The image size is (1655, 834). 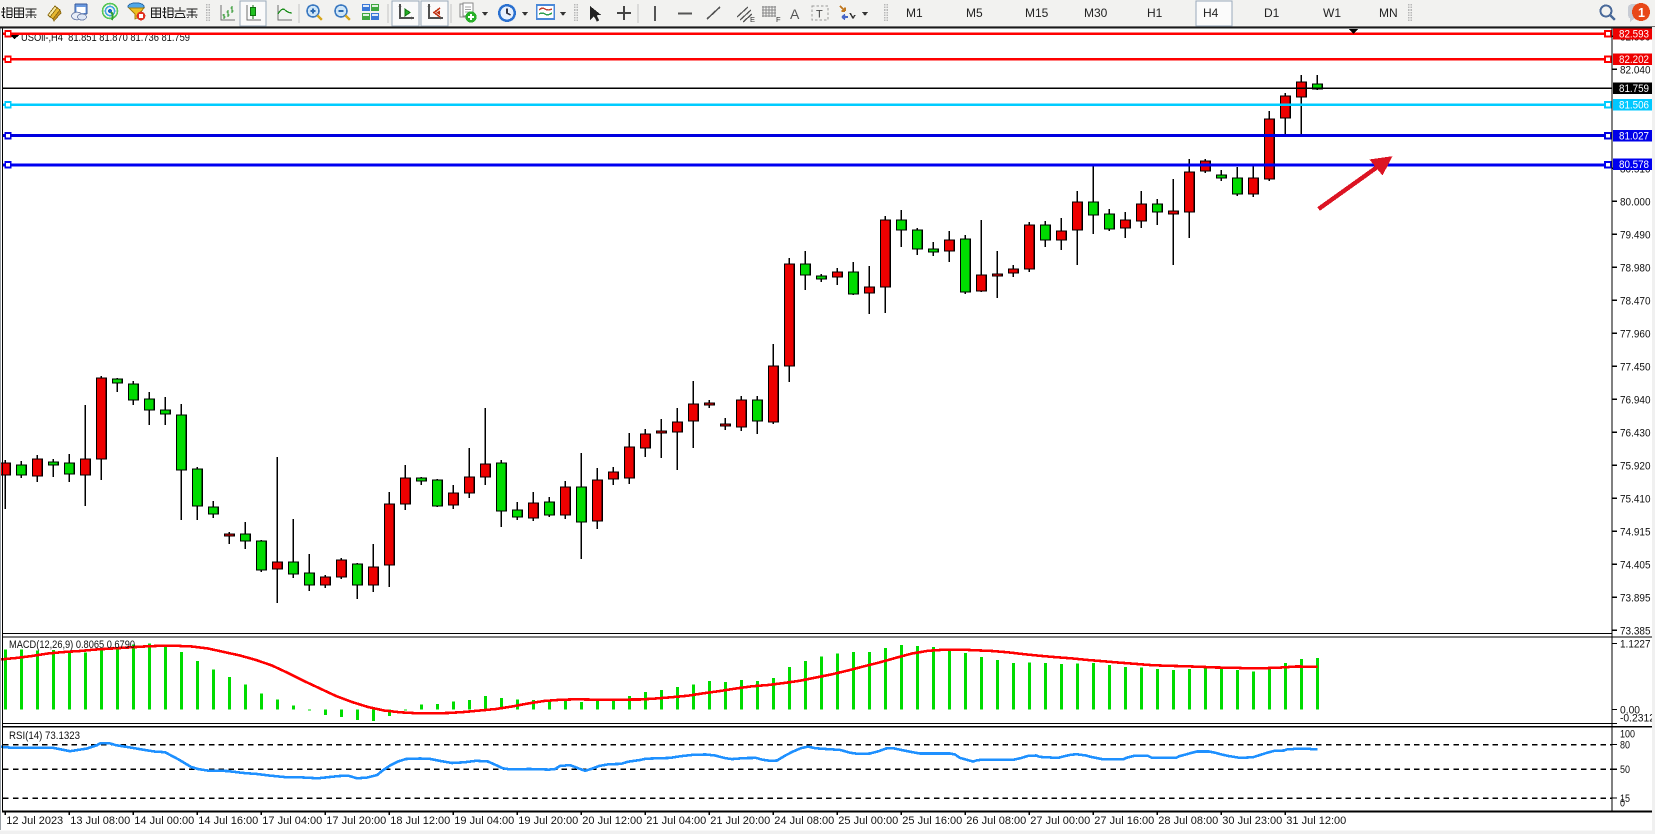 I want to click on svg-text: 17 Jul 20:00, so click(x=356, y=821).